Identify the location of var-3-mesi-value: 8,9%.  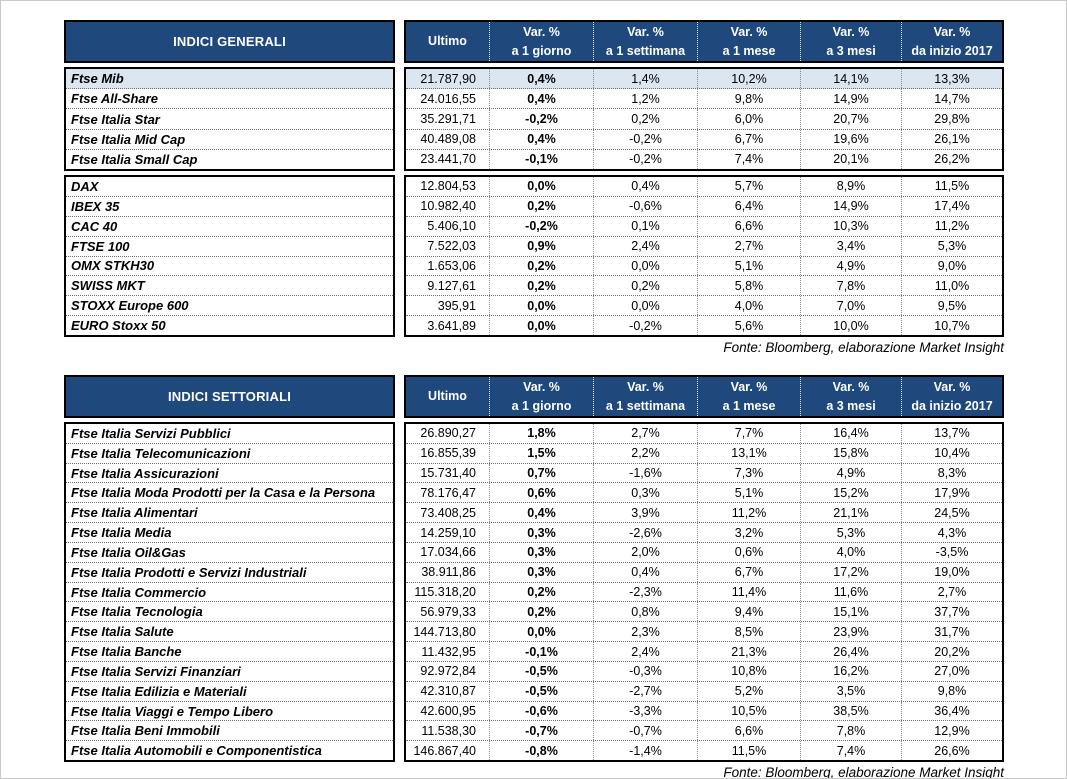
(850, 186).